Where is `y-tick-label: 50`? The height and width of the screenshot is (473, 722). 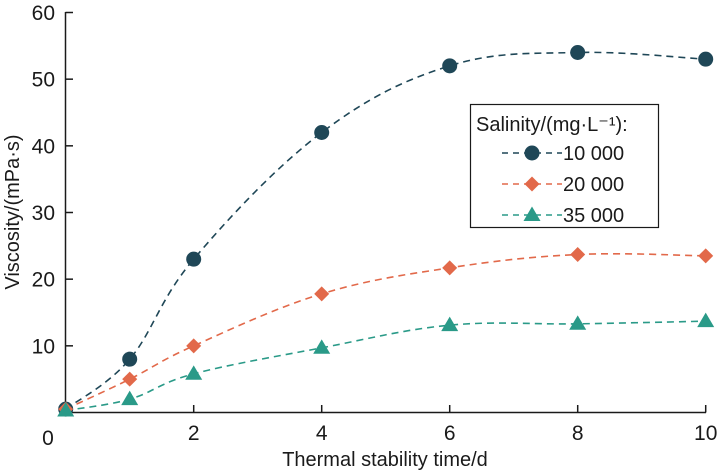 y-tick-label: 50 is located at coordinates (43, 80).